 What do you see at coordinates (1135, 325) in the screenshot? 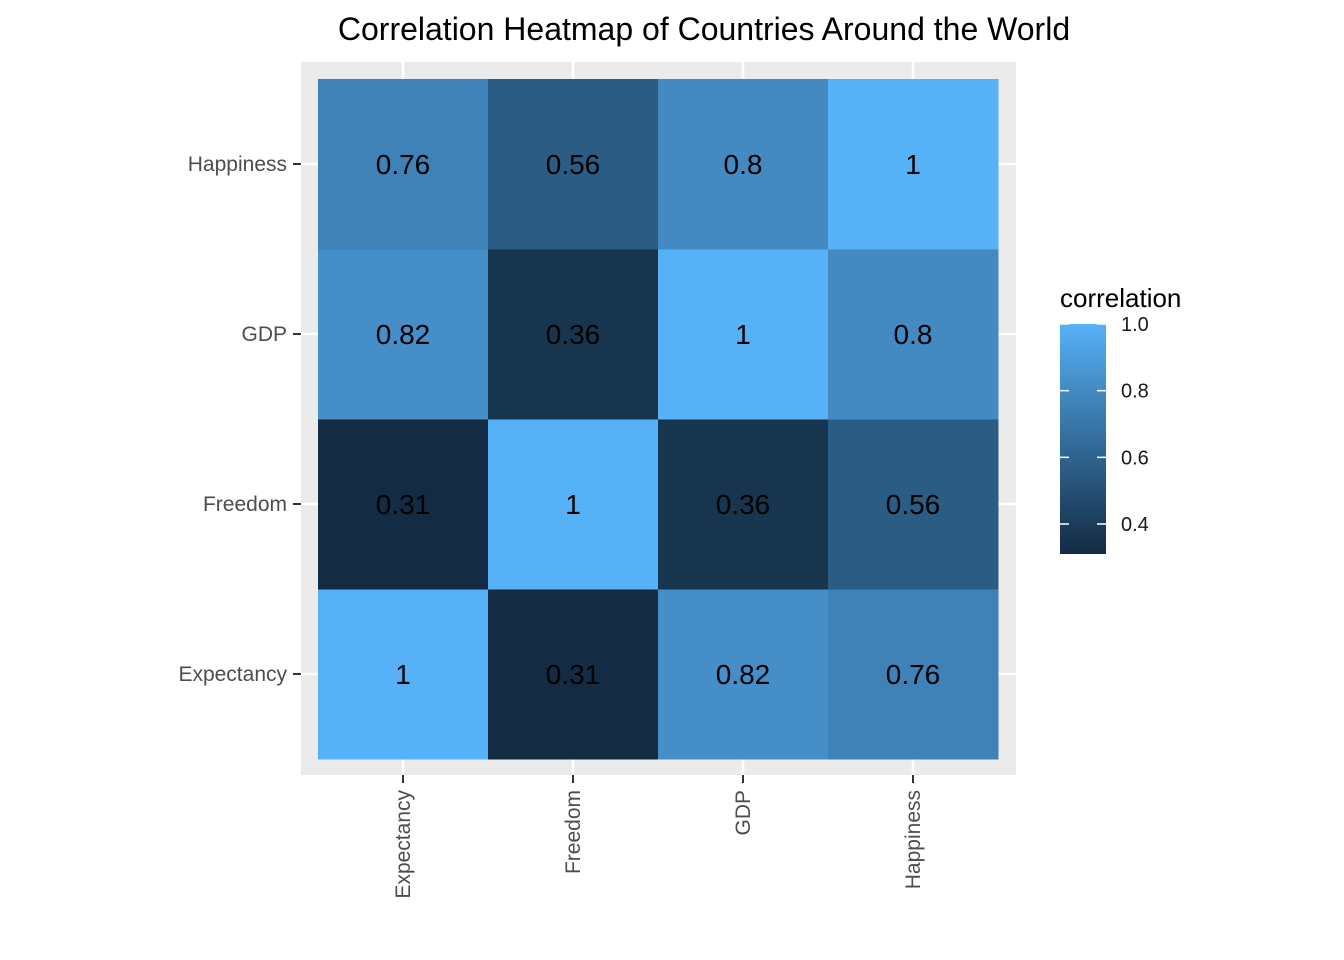
I see `legend-tick-label: 1.0` at bounding box center [1135, 325].